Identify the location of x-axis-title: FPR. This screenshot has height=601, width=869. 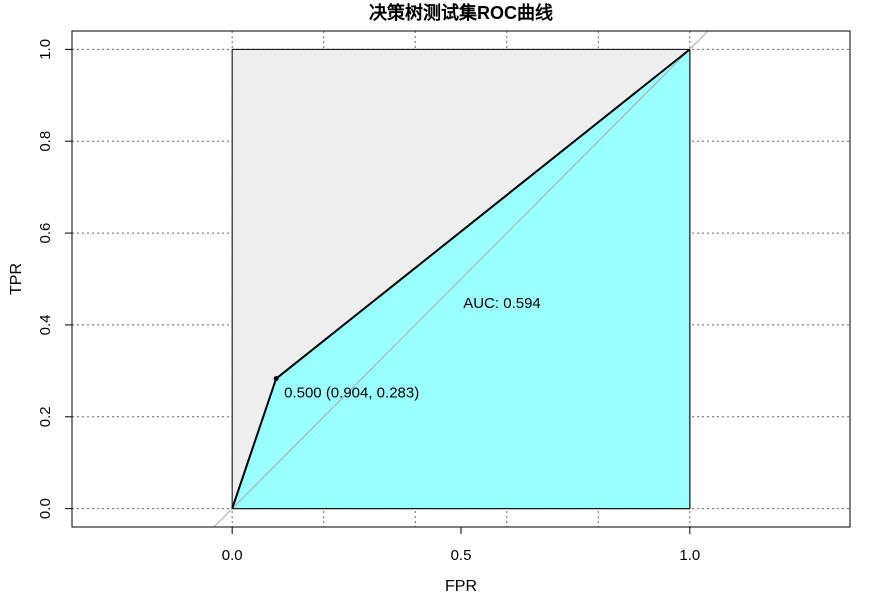
(461, 586).